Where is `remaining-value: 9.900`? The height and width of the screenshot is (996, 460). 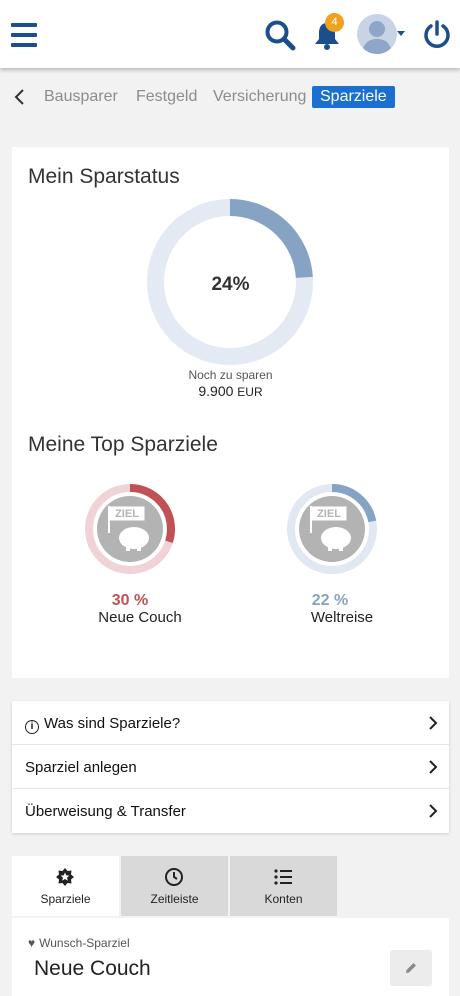 remaining-value: 9.900 is located at coordinates (216, 391).